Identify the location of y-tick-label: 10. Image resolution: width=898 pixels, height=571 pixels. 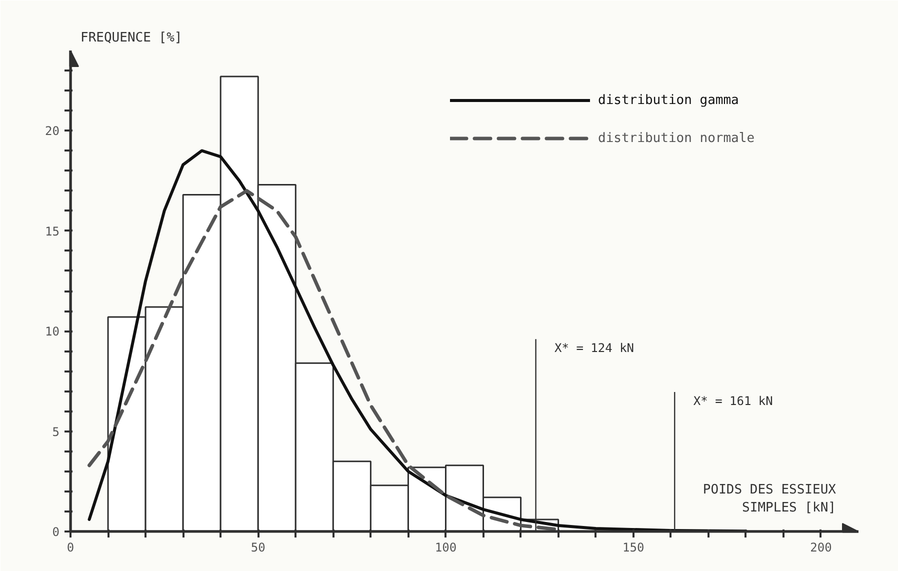
(52, 331).